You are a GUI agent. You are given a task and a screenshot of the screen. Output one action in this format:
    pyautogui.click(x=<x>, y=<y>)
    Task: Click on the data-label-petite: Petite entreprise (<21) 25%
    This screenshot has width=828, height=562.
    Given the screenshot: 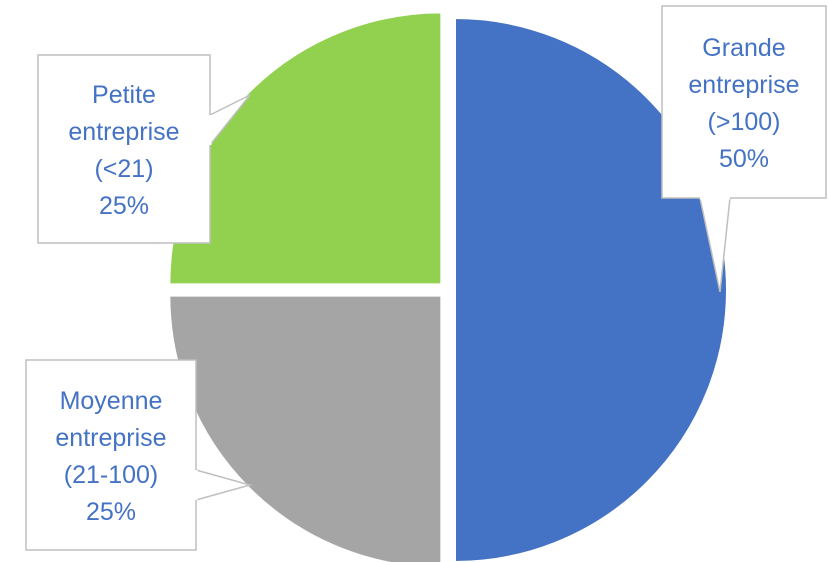 What is the action you would take?
    pyautogui.click(x=144, y=149)
    